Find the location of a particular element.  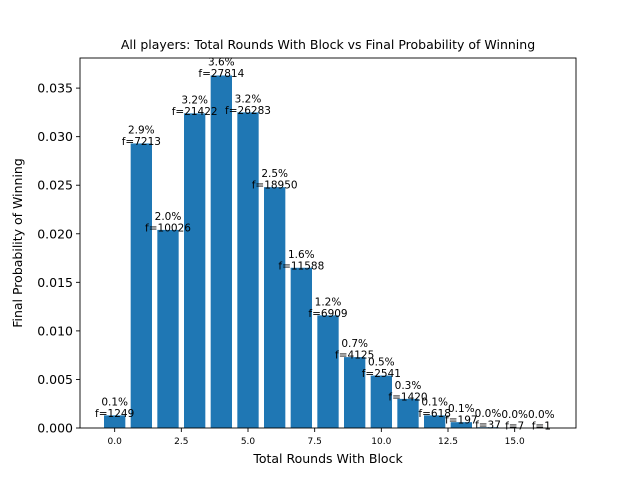

bar-frequency-label: f=27814 is located at coordinates (221, 74).